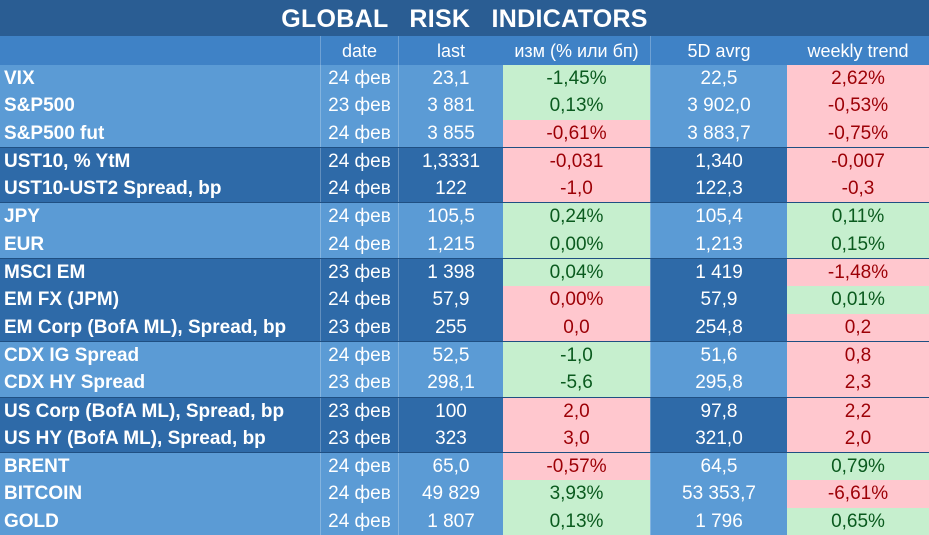 The height and width of the screenshot is (535, 929). What do you see at coordinates (858, 467) in the screenshot?
I see `row-weekly-trend: 0,79%` at bounding box center [858, 467].